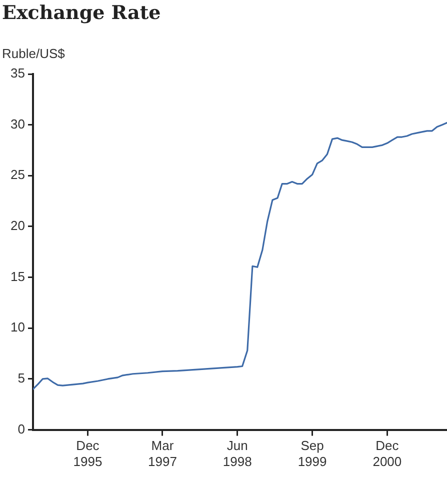 This screenshot has height=477, width=447. Describe the element at coordinates (17, 73) in the screenshot. I see `y-tick-label: 35` at that location.